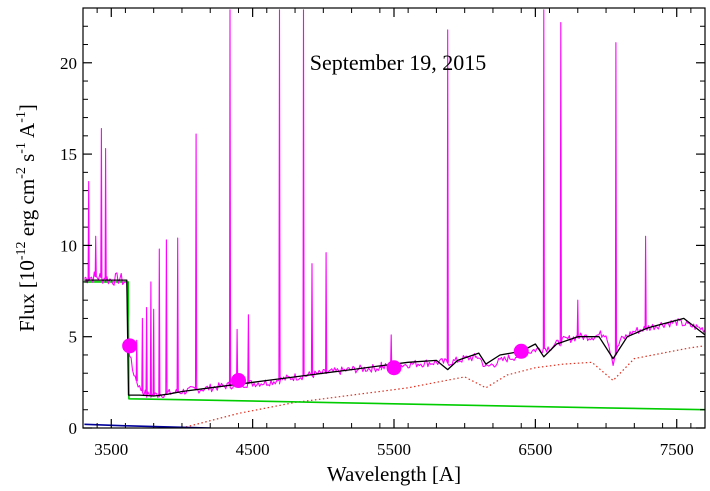 The image size is (710, 491). I want to click on stellar-component-line, so click(443, 386).